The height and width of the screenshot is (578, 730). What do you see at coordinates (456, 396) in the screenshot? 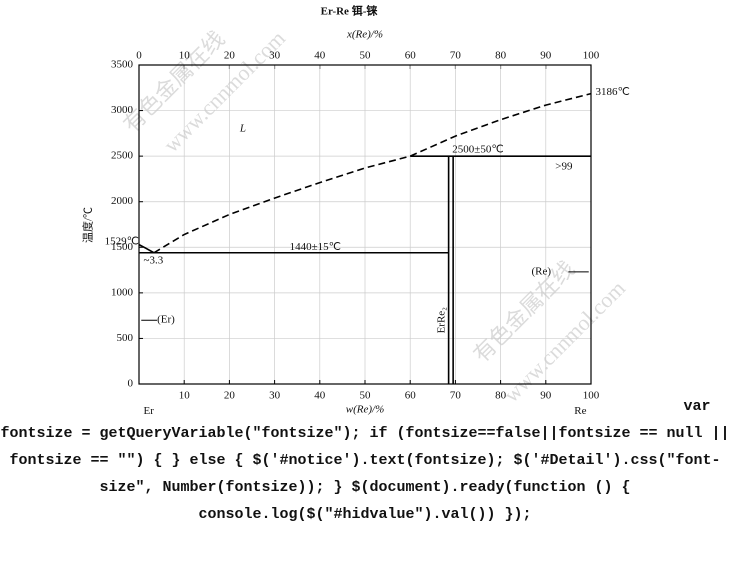
I see `x-tick-label: 70` at bounding box center [456, 396].